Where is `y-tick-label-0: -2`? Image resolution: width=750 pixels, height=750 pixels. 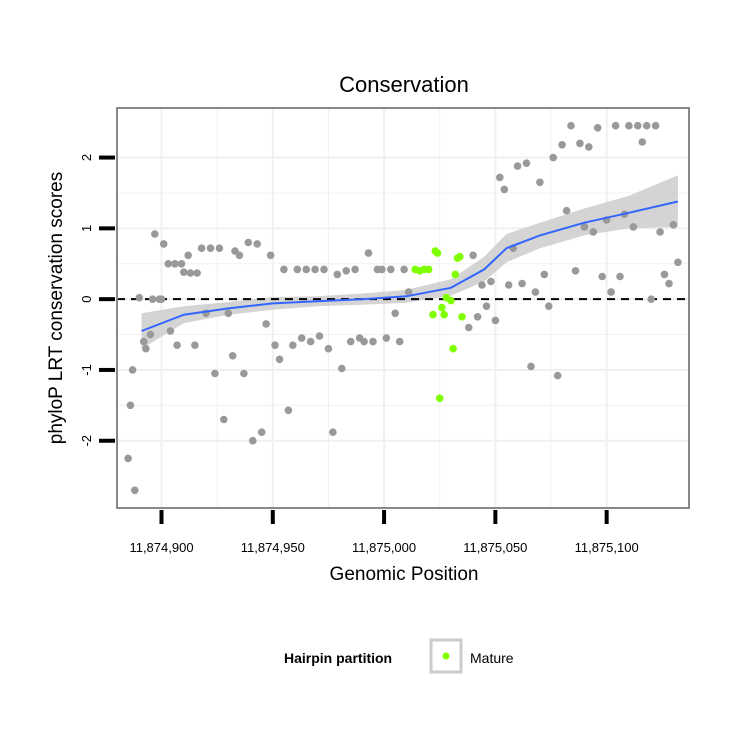
y-tick-label-0: -2 is located at coordinates (86, 441).